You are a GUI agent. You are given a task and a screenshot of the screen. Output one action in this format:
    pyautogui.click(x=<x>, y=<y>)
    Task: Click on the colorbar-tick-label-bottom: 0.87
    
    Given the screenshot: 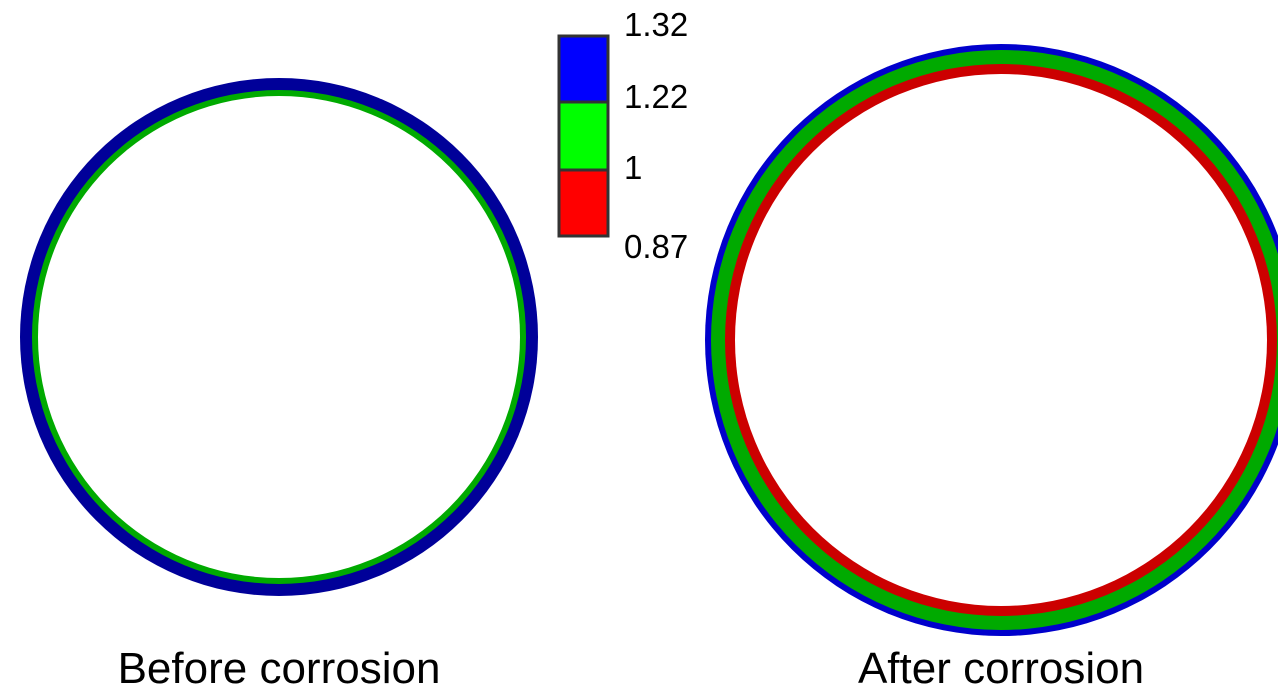 What is the action you would take?
    pyautogui.click(x=656, y=246)
    